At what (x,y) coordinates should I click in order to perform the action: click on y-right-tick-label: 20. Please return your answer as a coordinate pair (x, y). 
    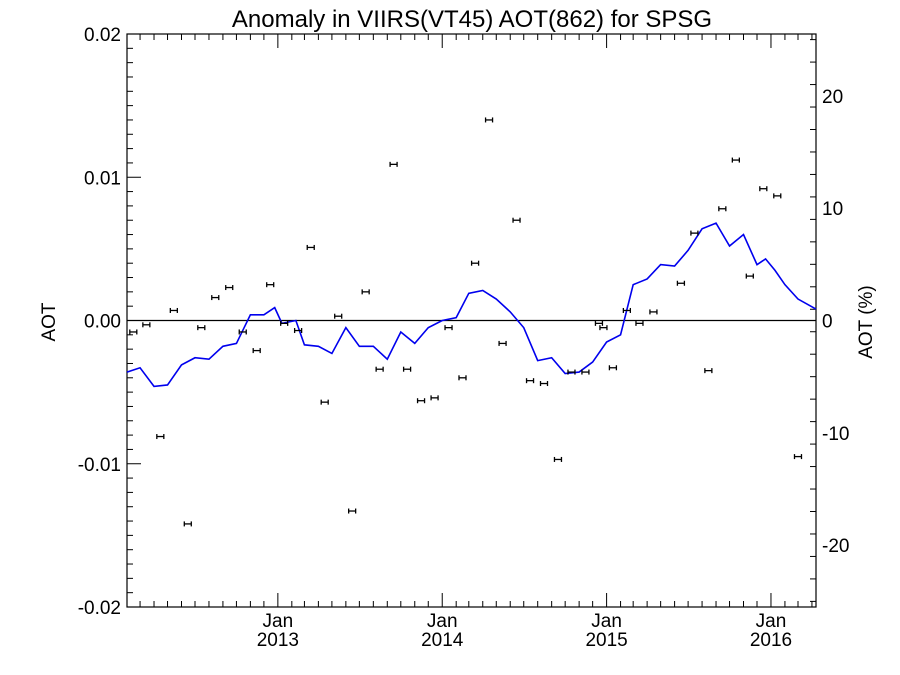
    Looking at the image, I should click on (832, 97).